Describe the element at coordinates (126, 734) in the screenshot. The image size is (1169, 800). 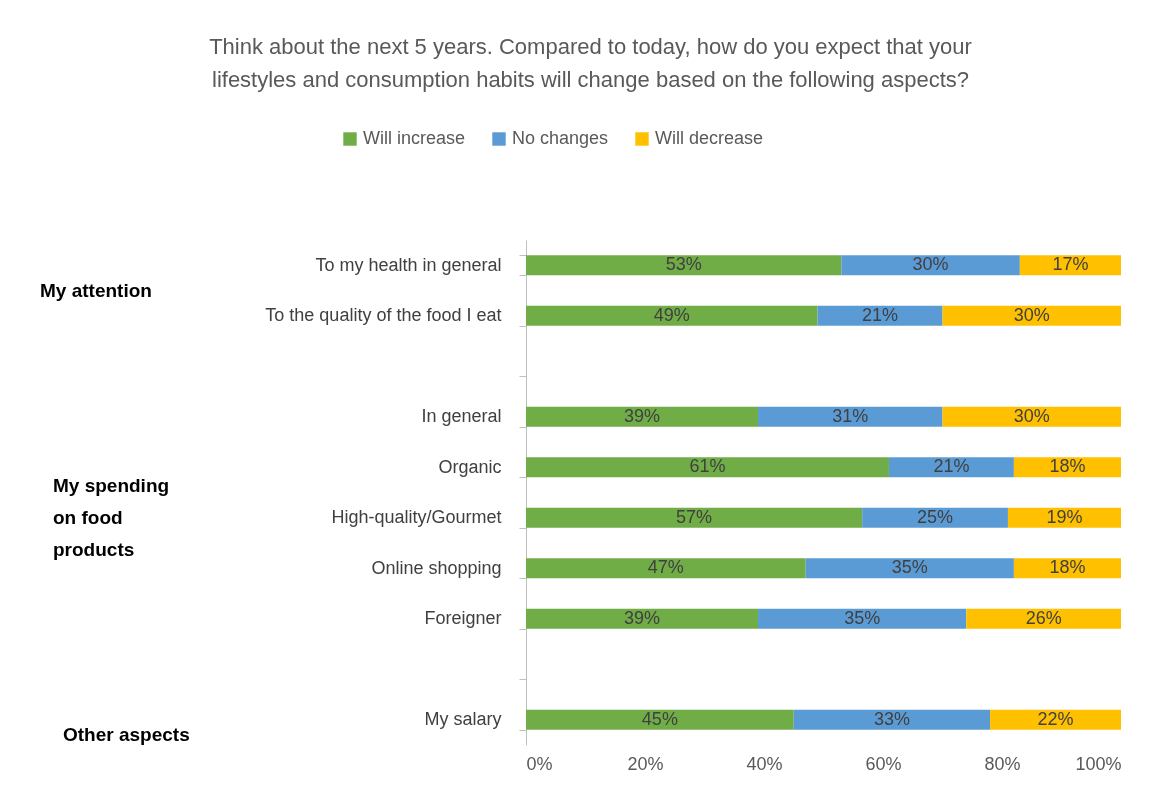
I see `text: Other aspects` at that location.